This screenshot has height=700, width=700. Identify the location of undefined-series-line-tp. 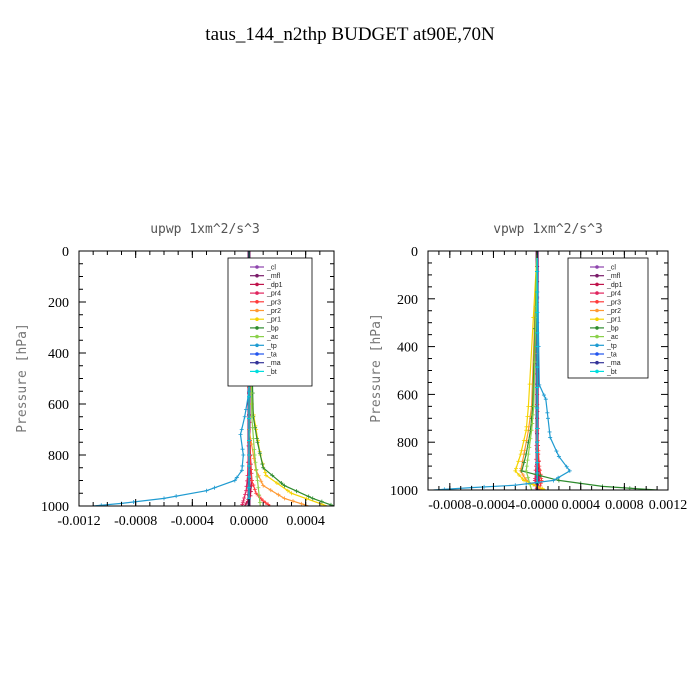
(502, 370).